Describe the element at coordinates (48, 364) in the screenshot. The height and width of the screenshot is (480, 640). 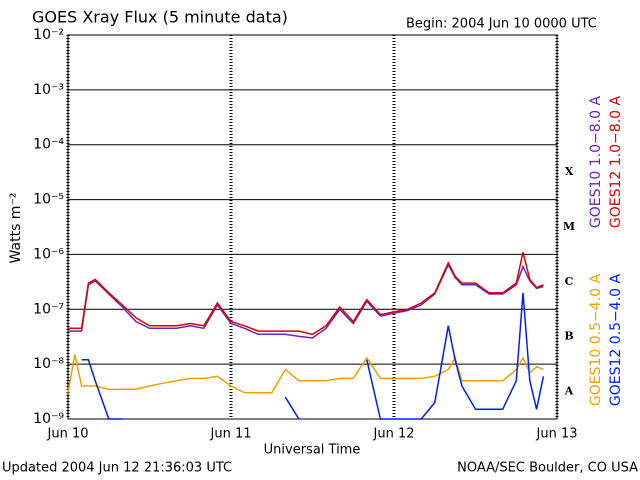
I see `y-tick-label: 10⁻⁸` at that location.